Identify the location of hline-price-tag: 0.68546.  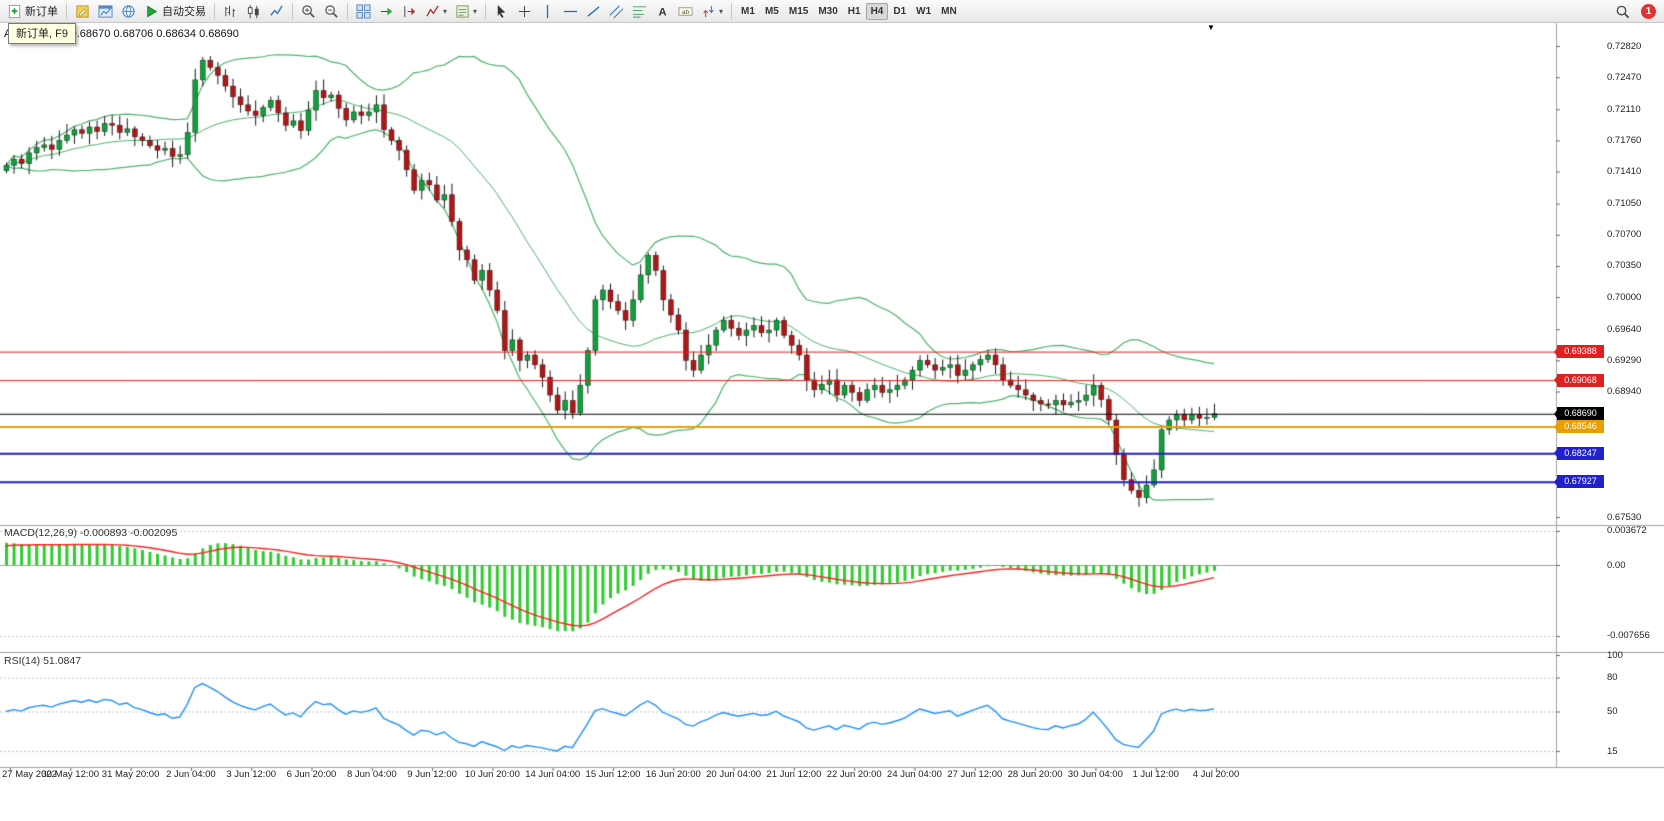
(1579, 427).